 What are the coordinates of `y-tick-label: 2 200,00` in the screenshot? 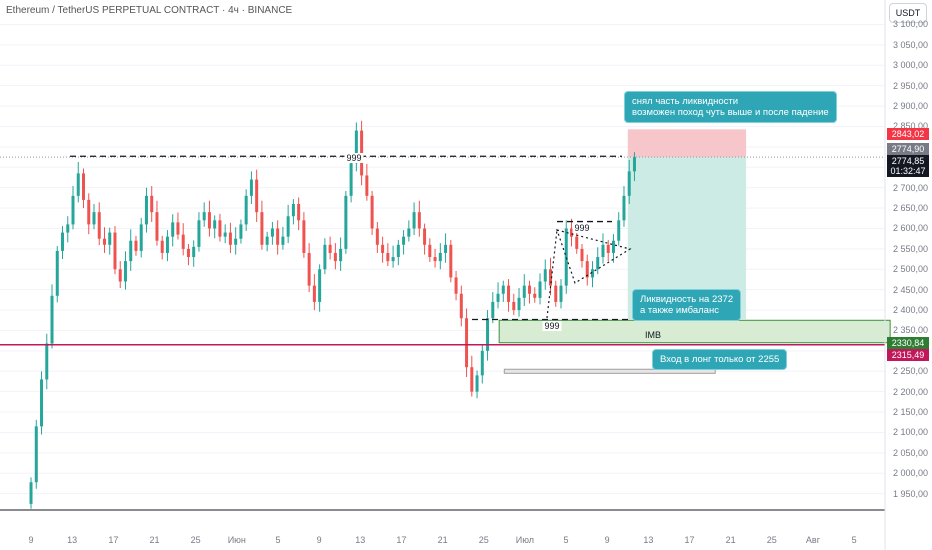 It's located at (911, 391).